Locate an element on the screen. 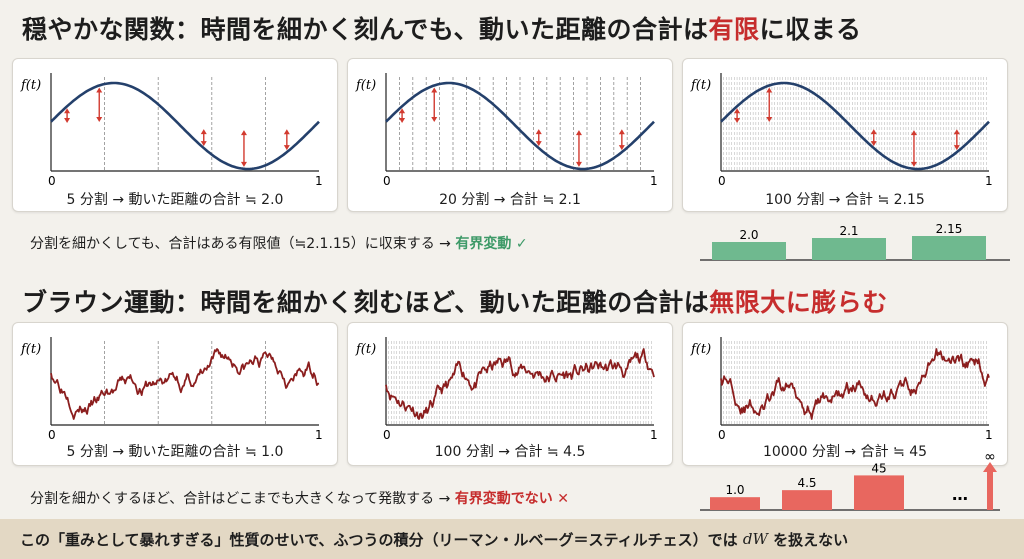 The image size is (1024, 559). sum-bar-label: 2.0 is located at coordinates (748, 235).